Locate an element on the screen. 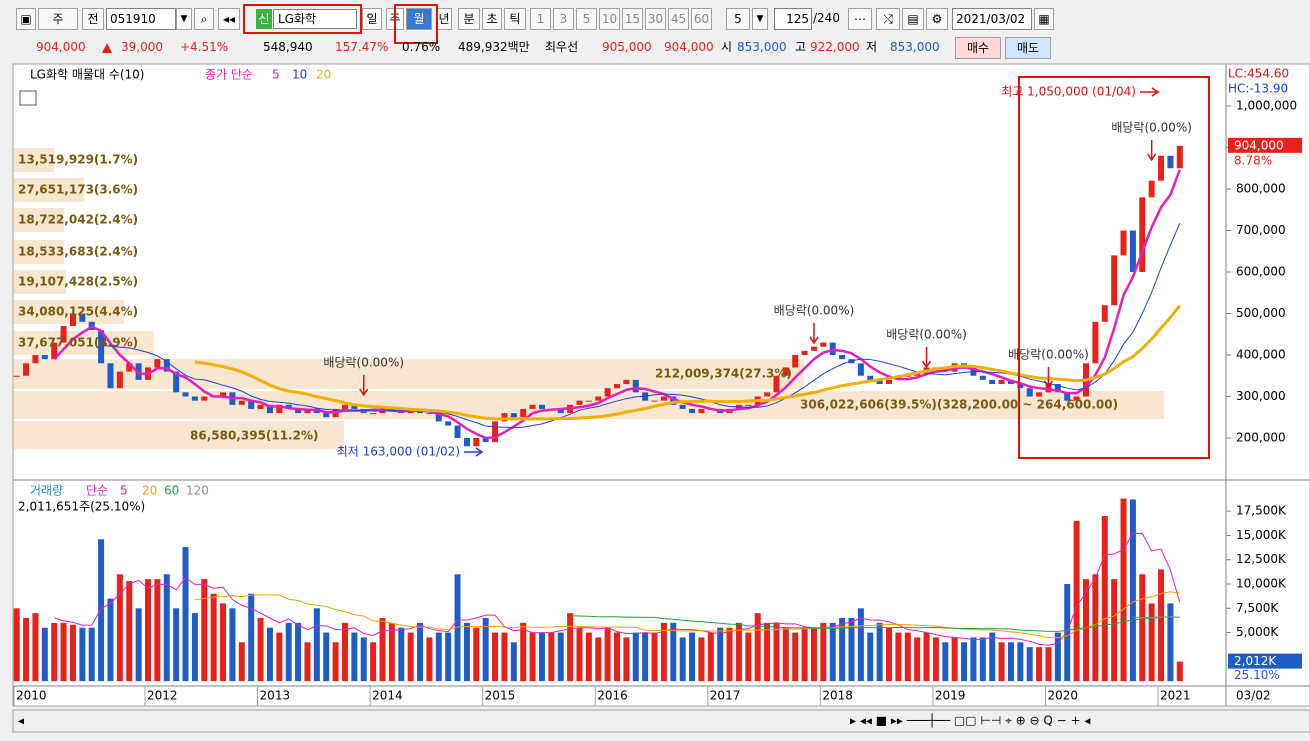  date-input: 2021/03/02 is located at coordinates (992, 19).